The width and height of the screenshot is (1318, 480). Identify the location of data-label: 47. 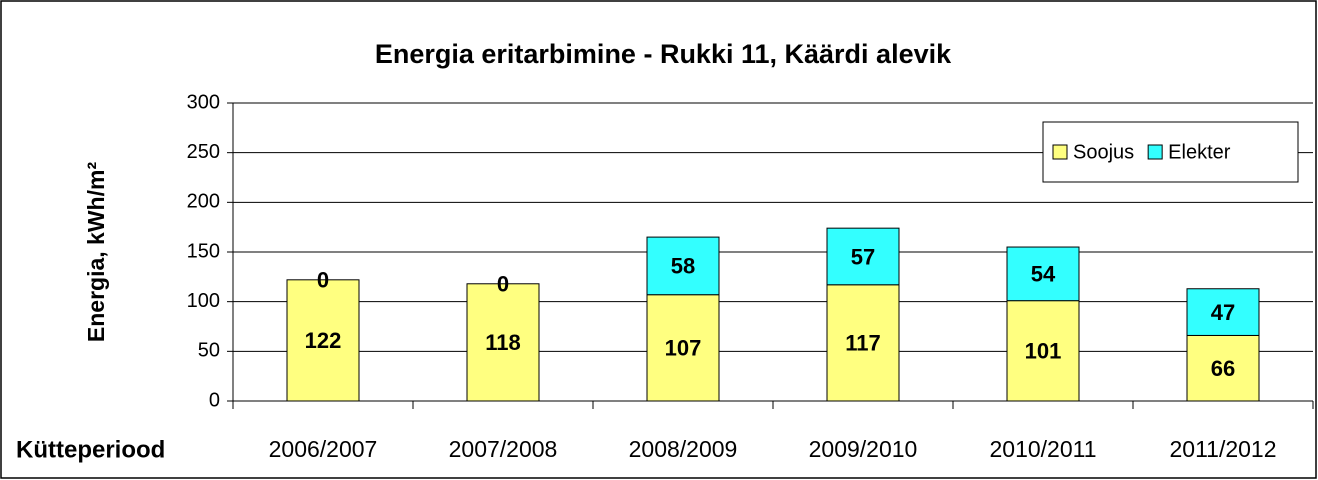
(1223, 312).